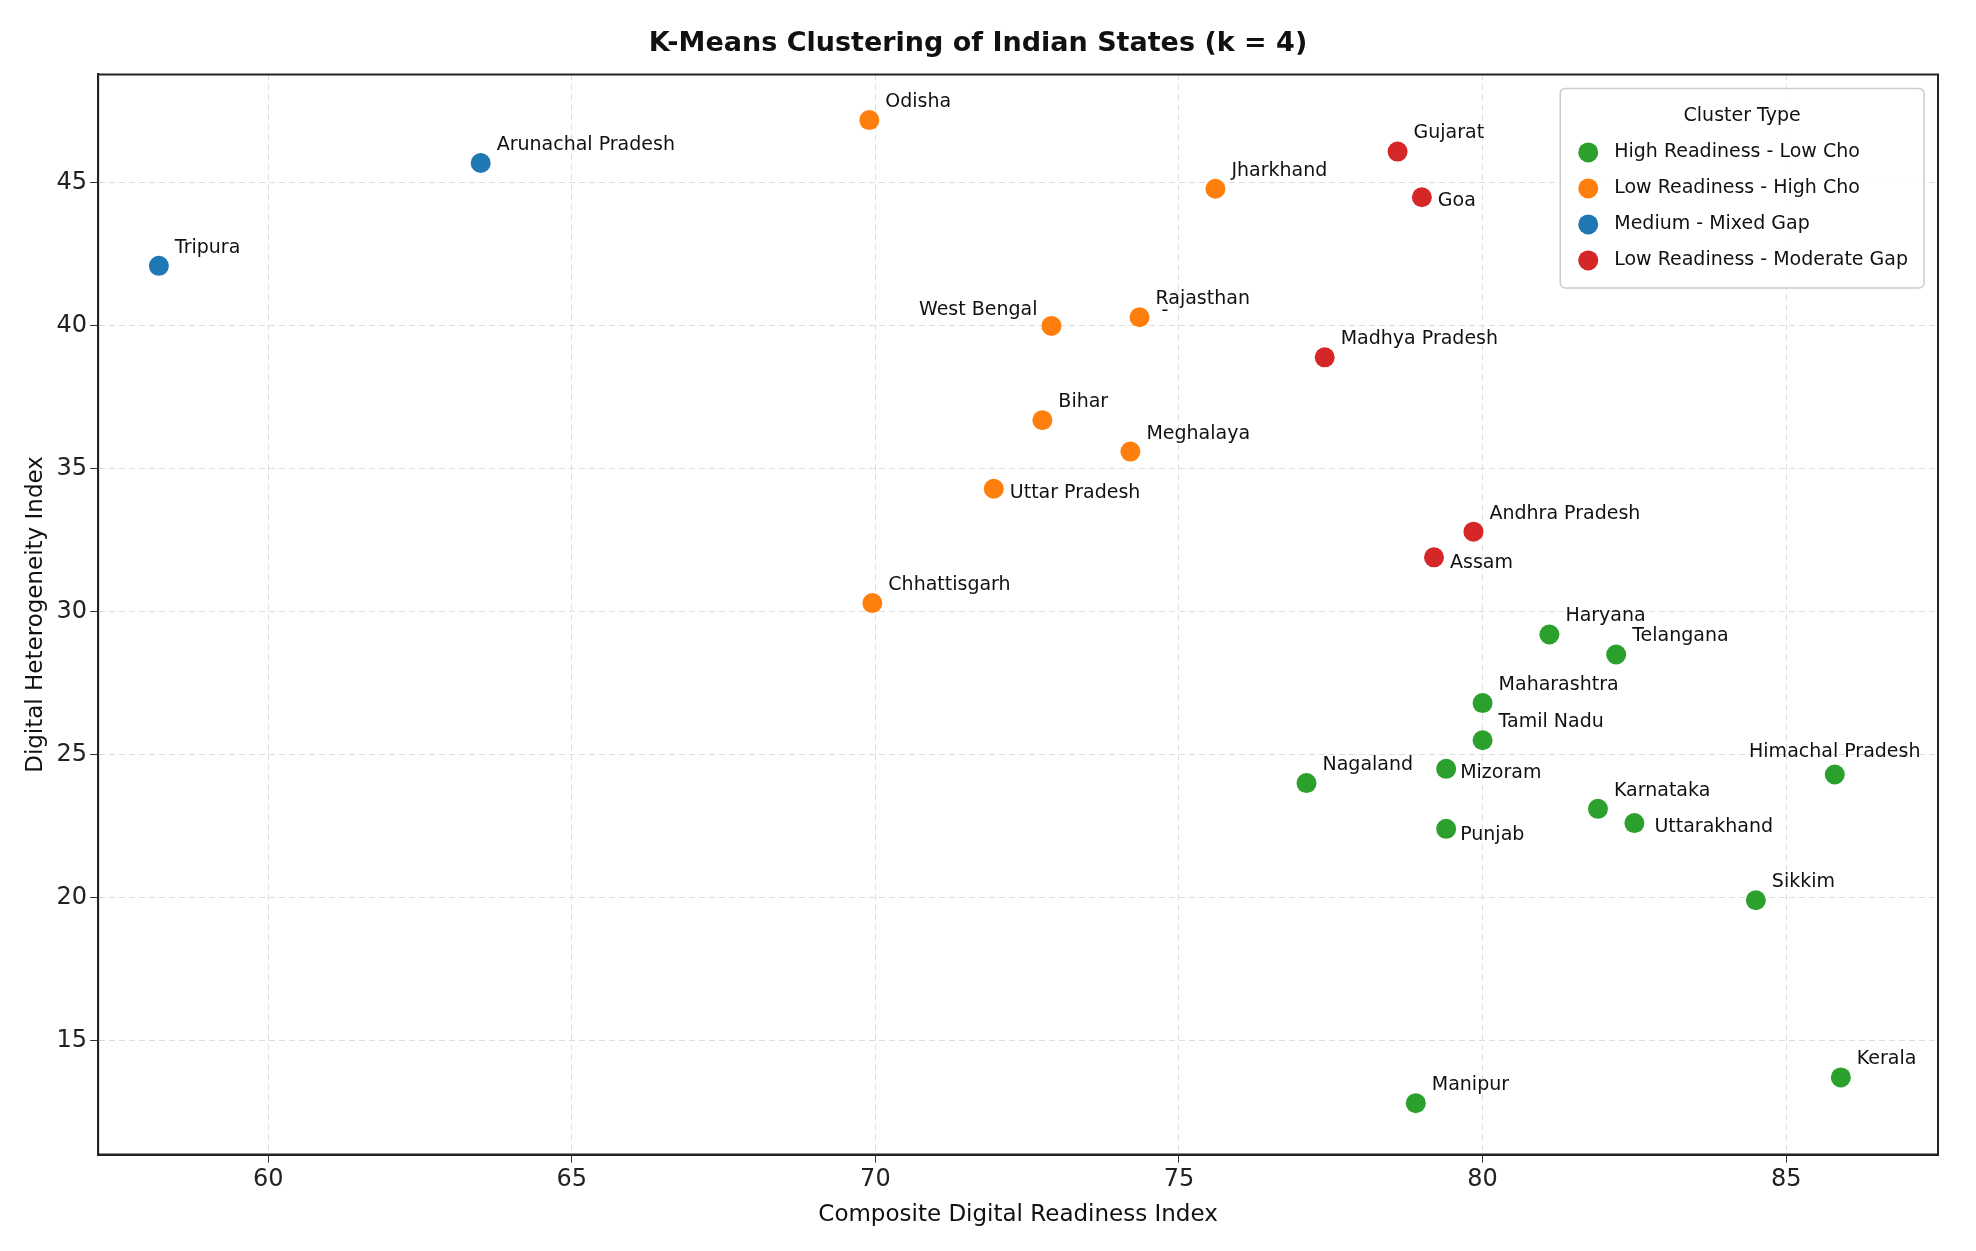 The image size is (1976, 1251). I want to click on y-tick-label: 30, so click(72, 609).